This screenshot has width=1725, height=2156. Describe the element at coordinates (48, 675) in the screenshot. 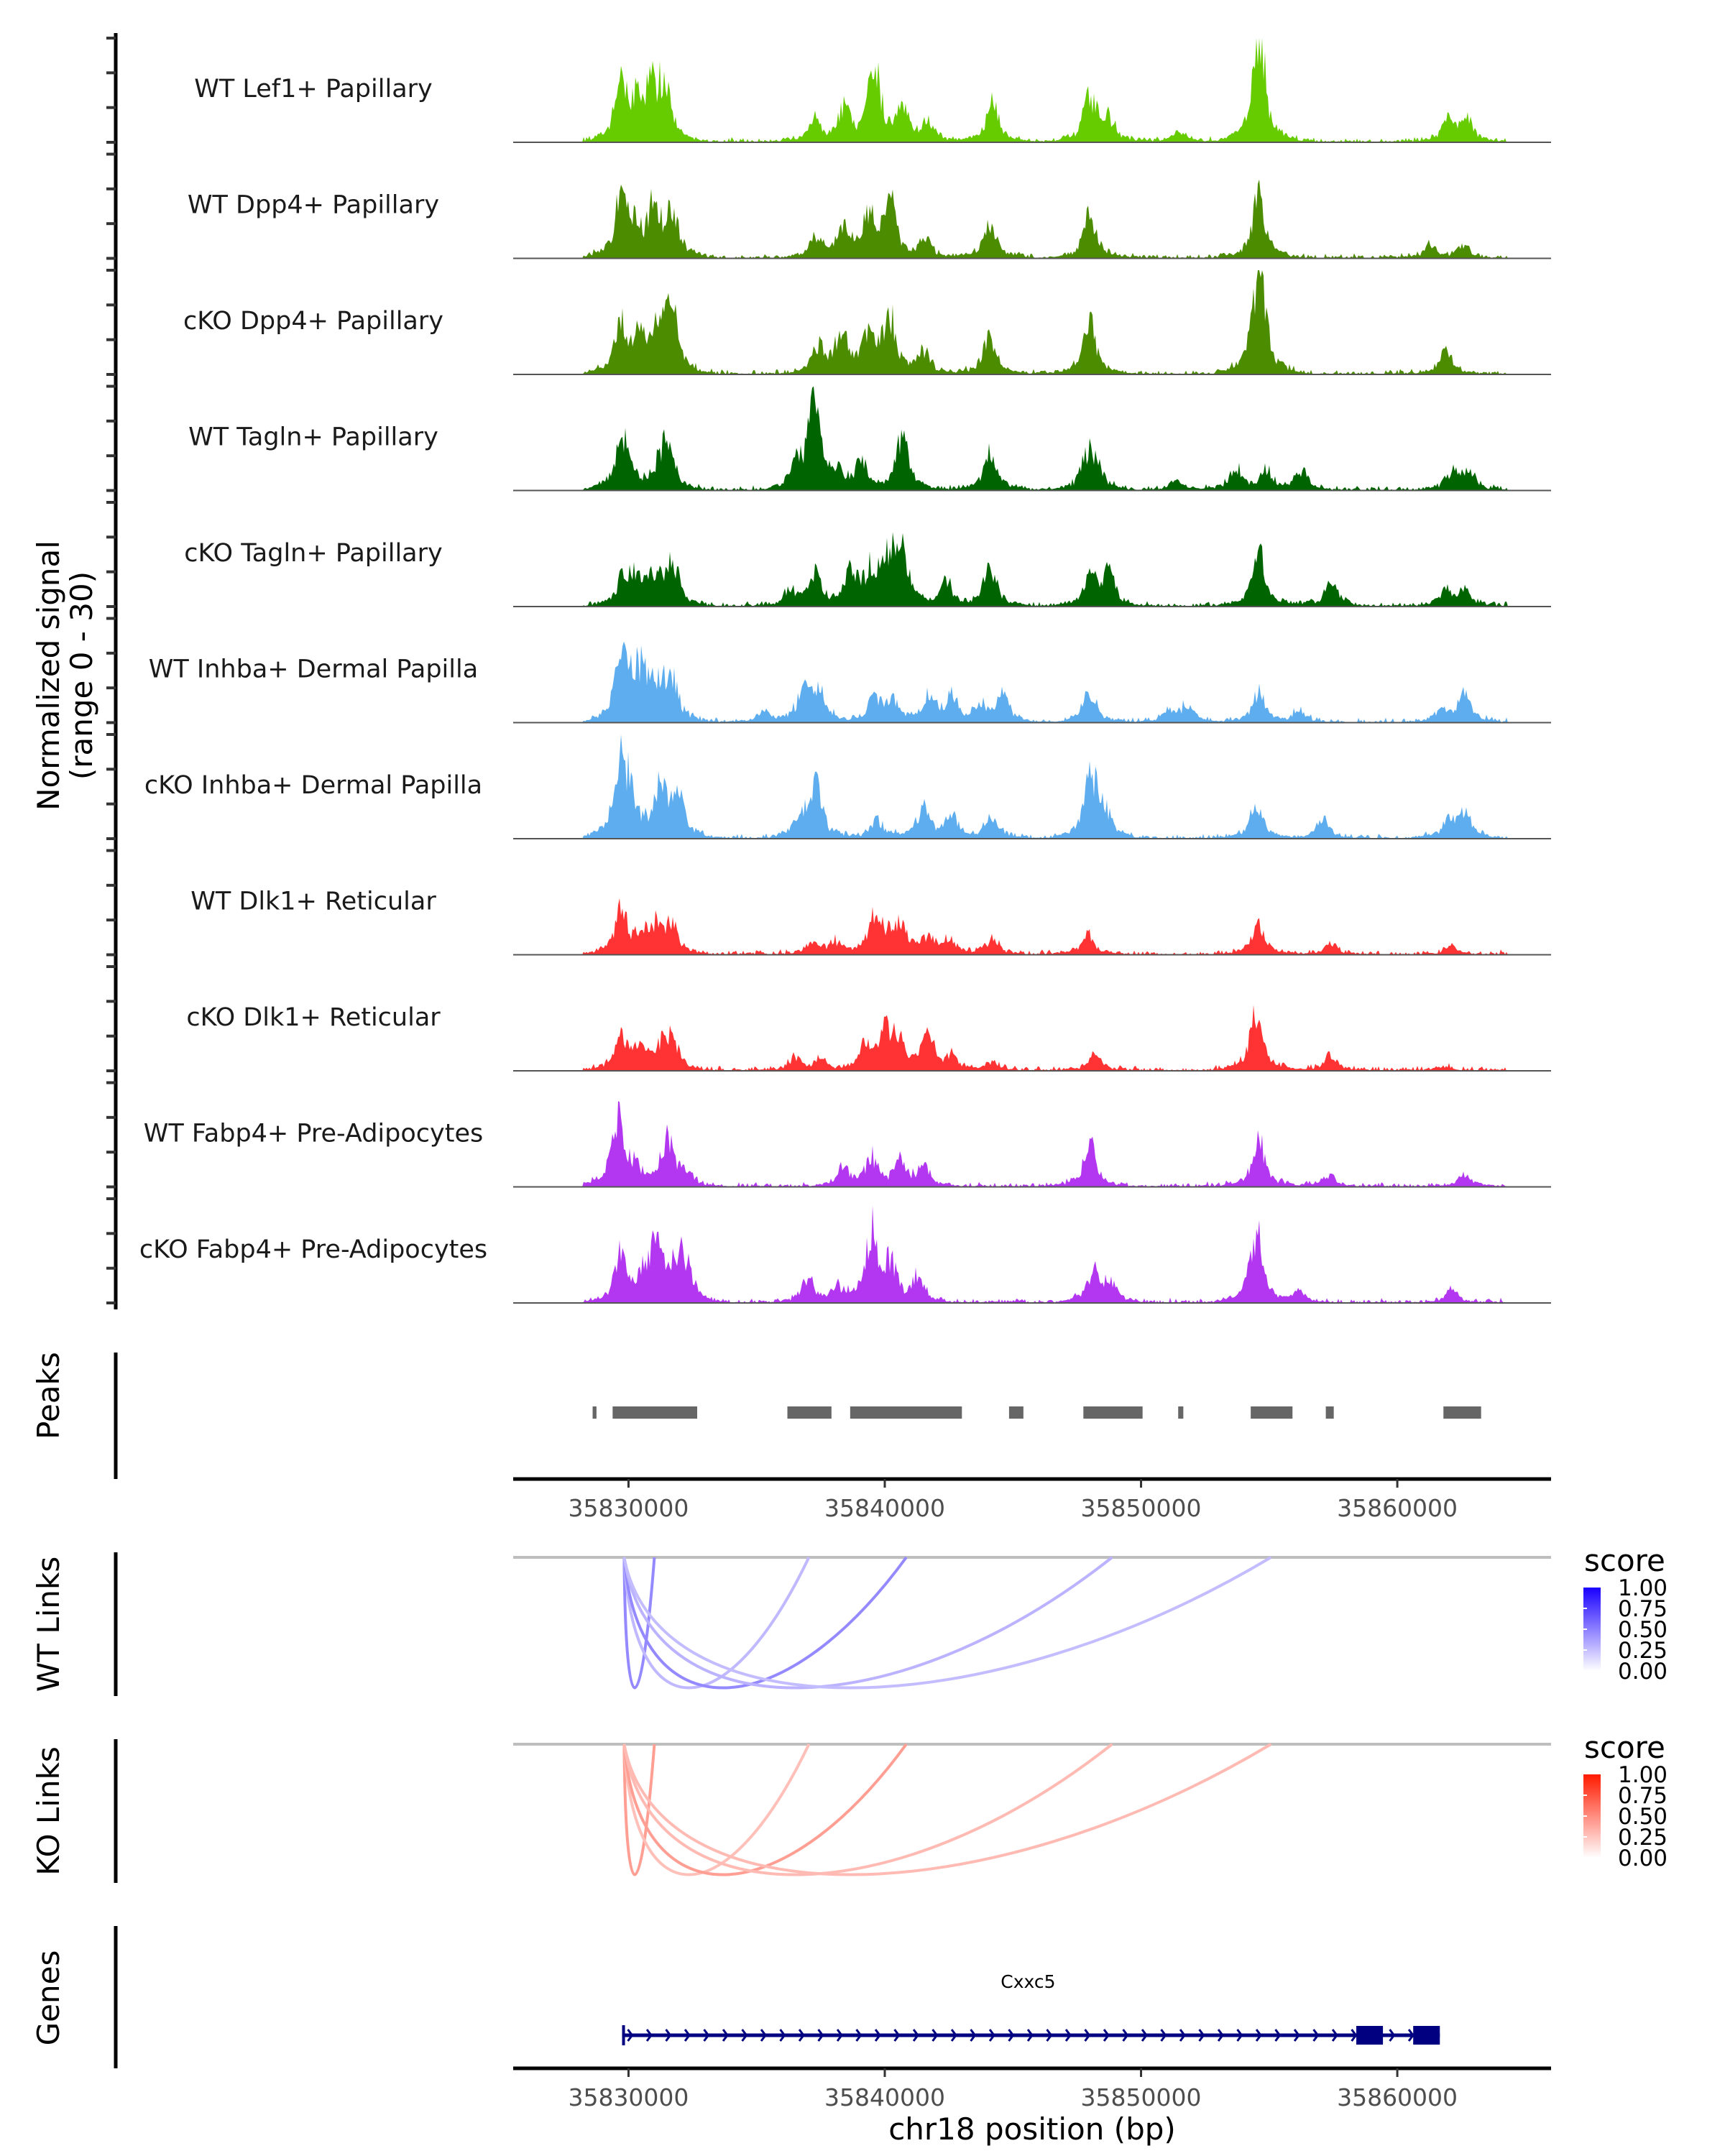

I see `ylabel-line-1: Normalized signal` at that location.